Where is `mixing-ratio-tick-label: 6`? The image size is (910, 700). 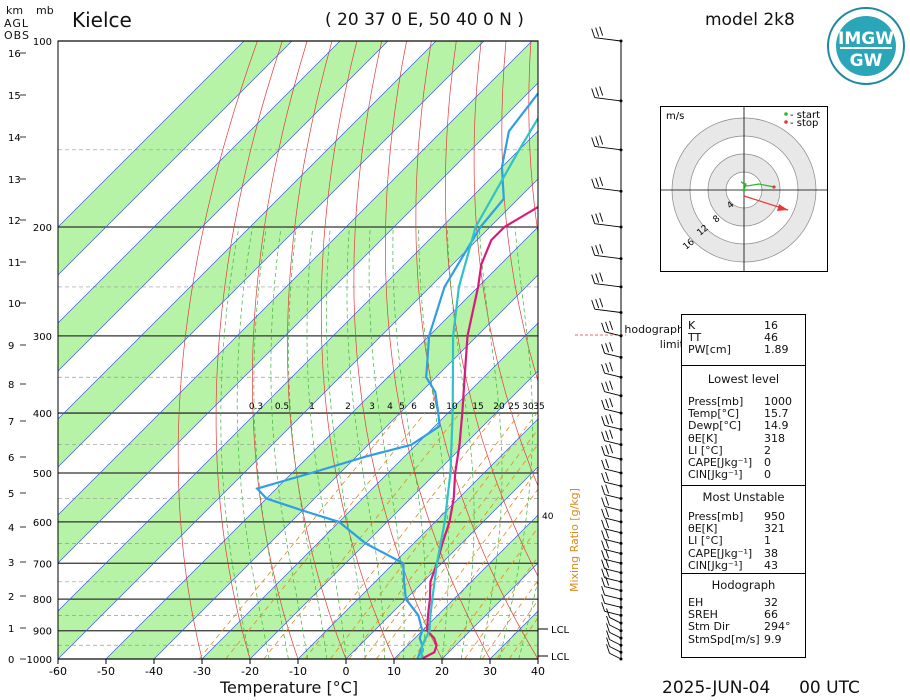 mixing-ratio-tick-label: 6 is located at coordinates (414, 407).